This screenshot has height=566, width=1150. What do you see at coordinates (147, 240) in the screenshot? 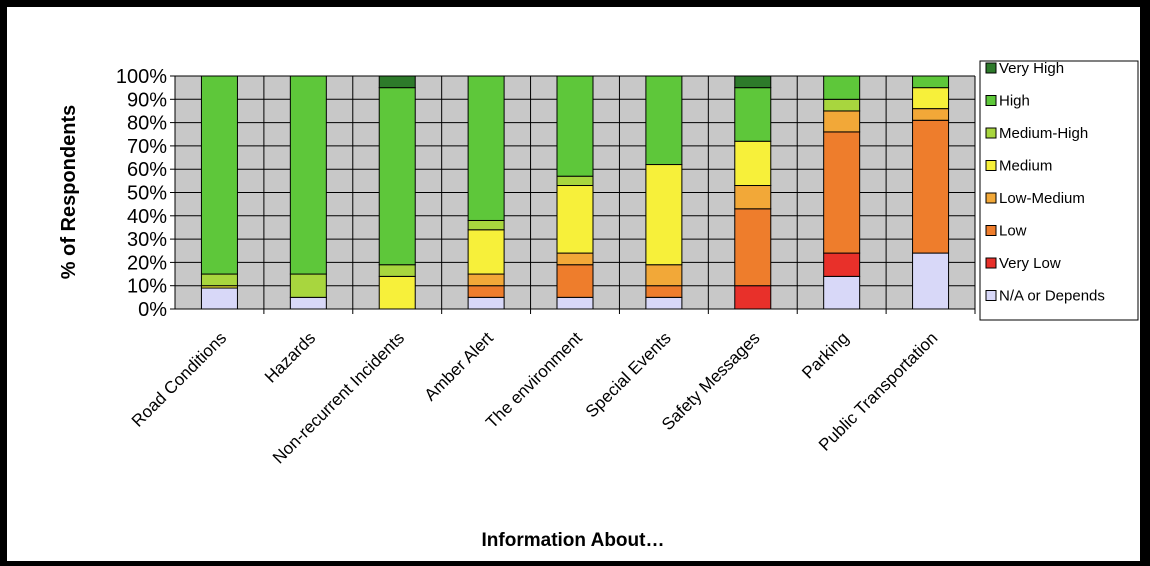
I see `y-tick-label: 30%` at bounding box center [147, 240].